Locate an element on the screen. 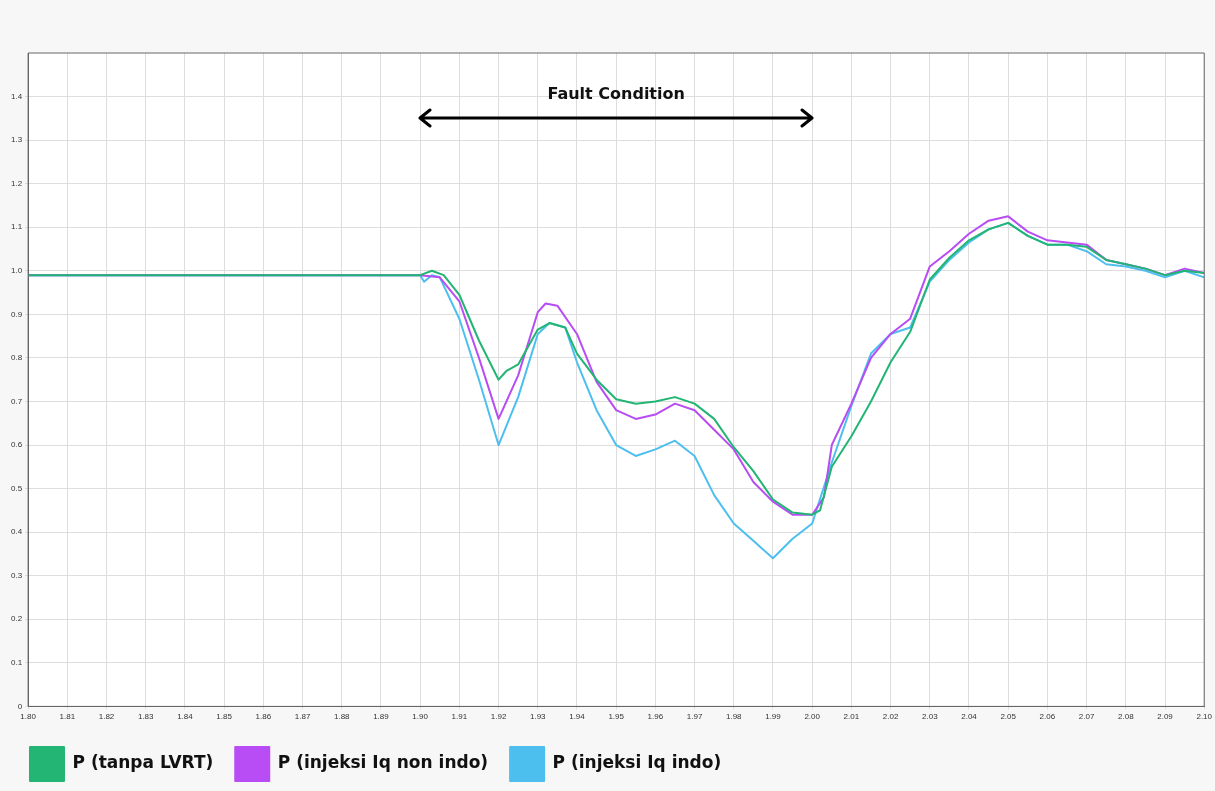  y-tick-label: 0.5 is located at coordinates (17, 488).